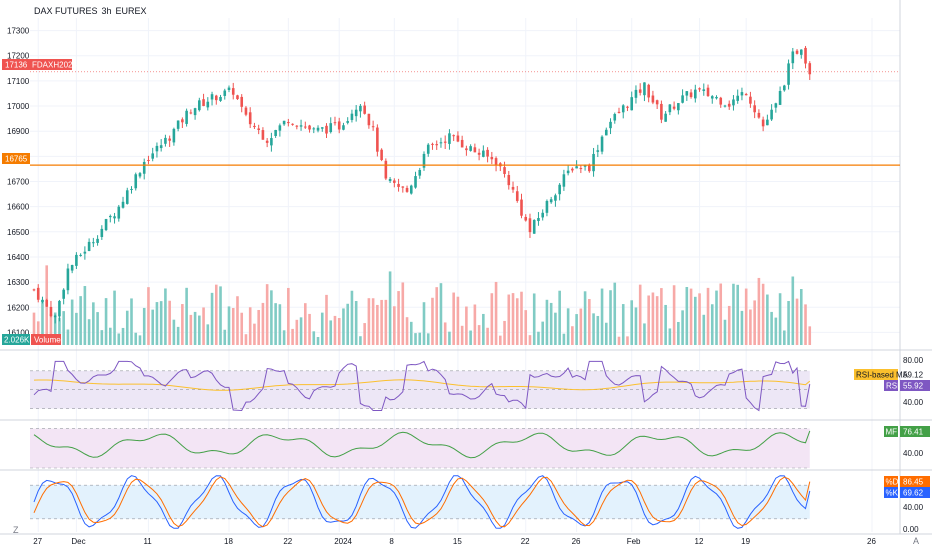  What do you see at coordinates (47, 340) in the screenshot?
I see `volume-label: Volume` at bounding box center [47, 340].